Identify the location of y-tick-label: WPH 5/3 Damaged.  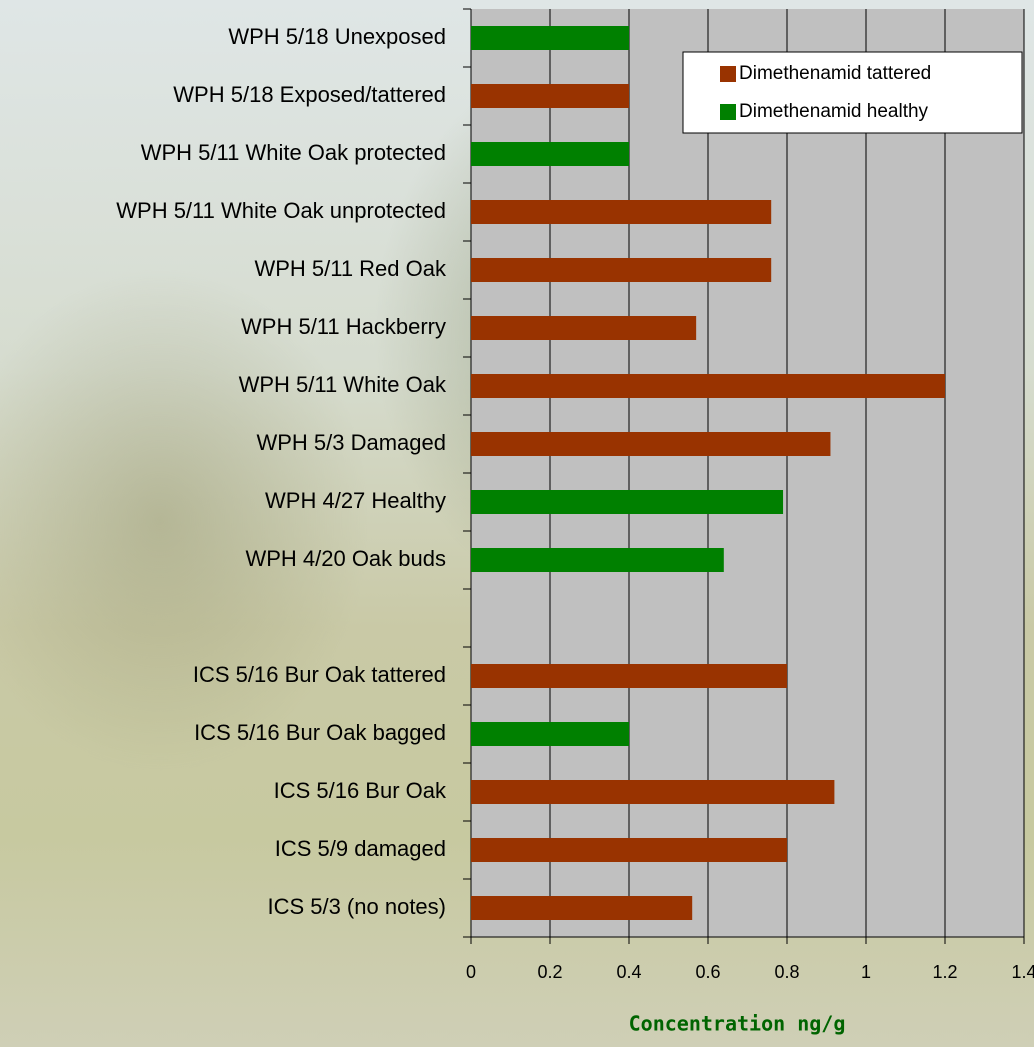
(351, 442).